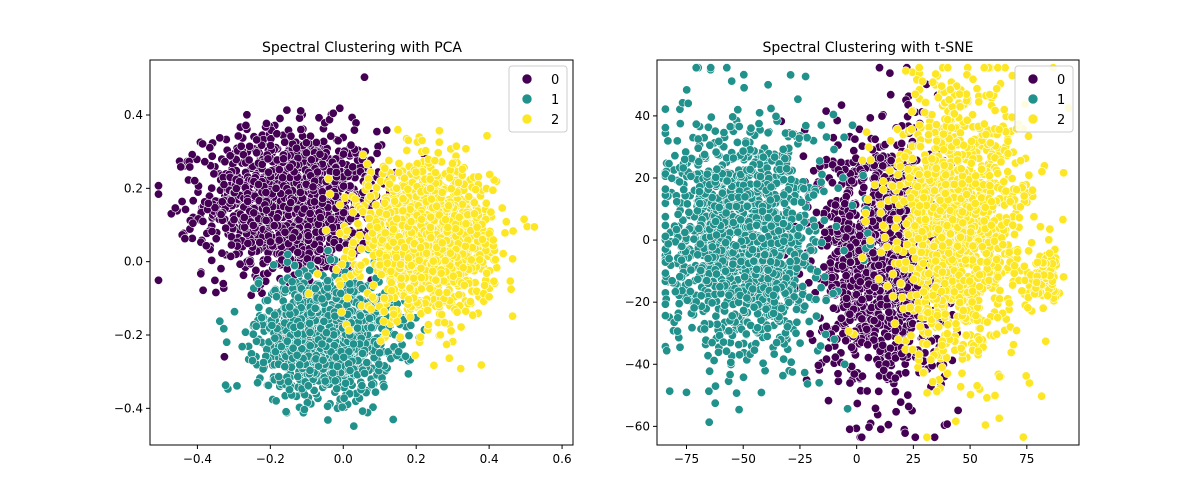 The width and height of the screenshot is (1200, 500). I want to click on chart-title-tsne: Spectral Clustering with t-SNE, so click(868, 48).